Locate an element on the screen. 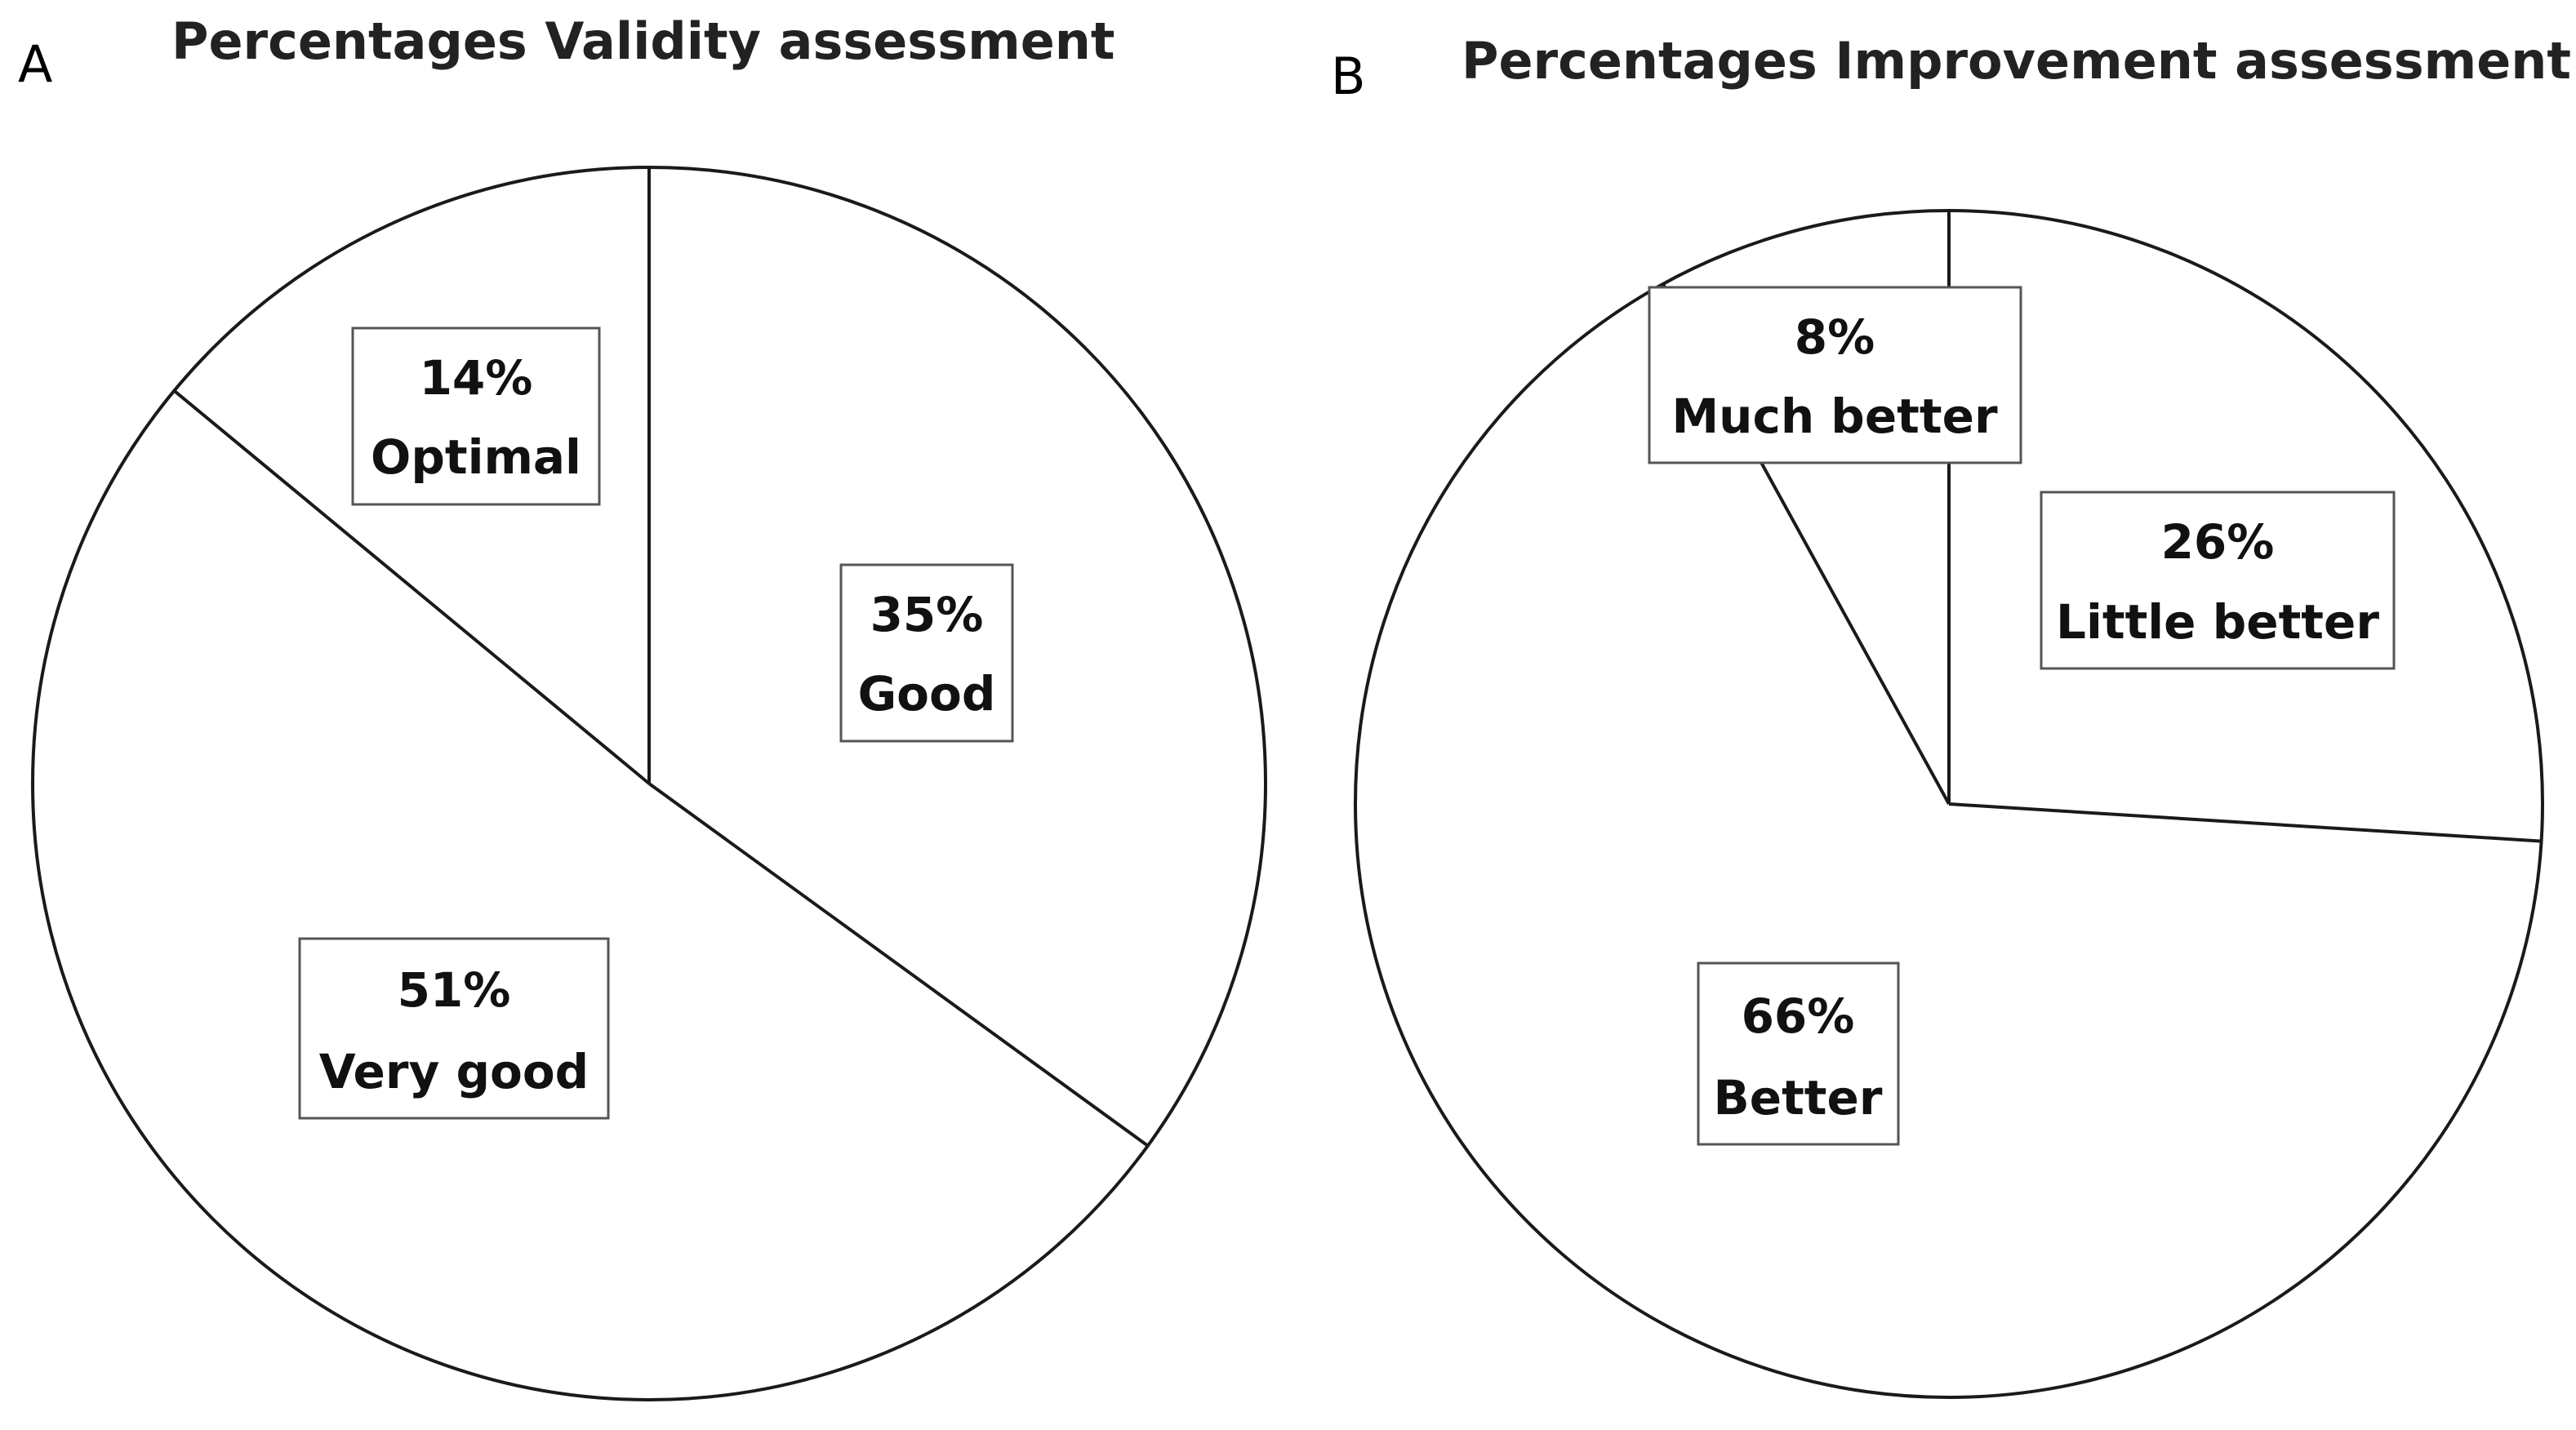 The image size is (2576, 1430). panel-a-label-good: 35% Good is located at coordinates (927, 653).